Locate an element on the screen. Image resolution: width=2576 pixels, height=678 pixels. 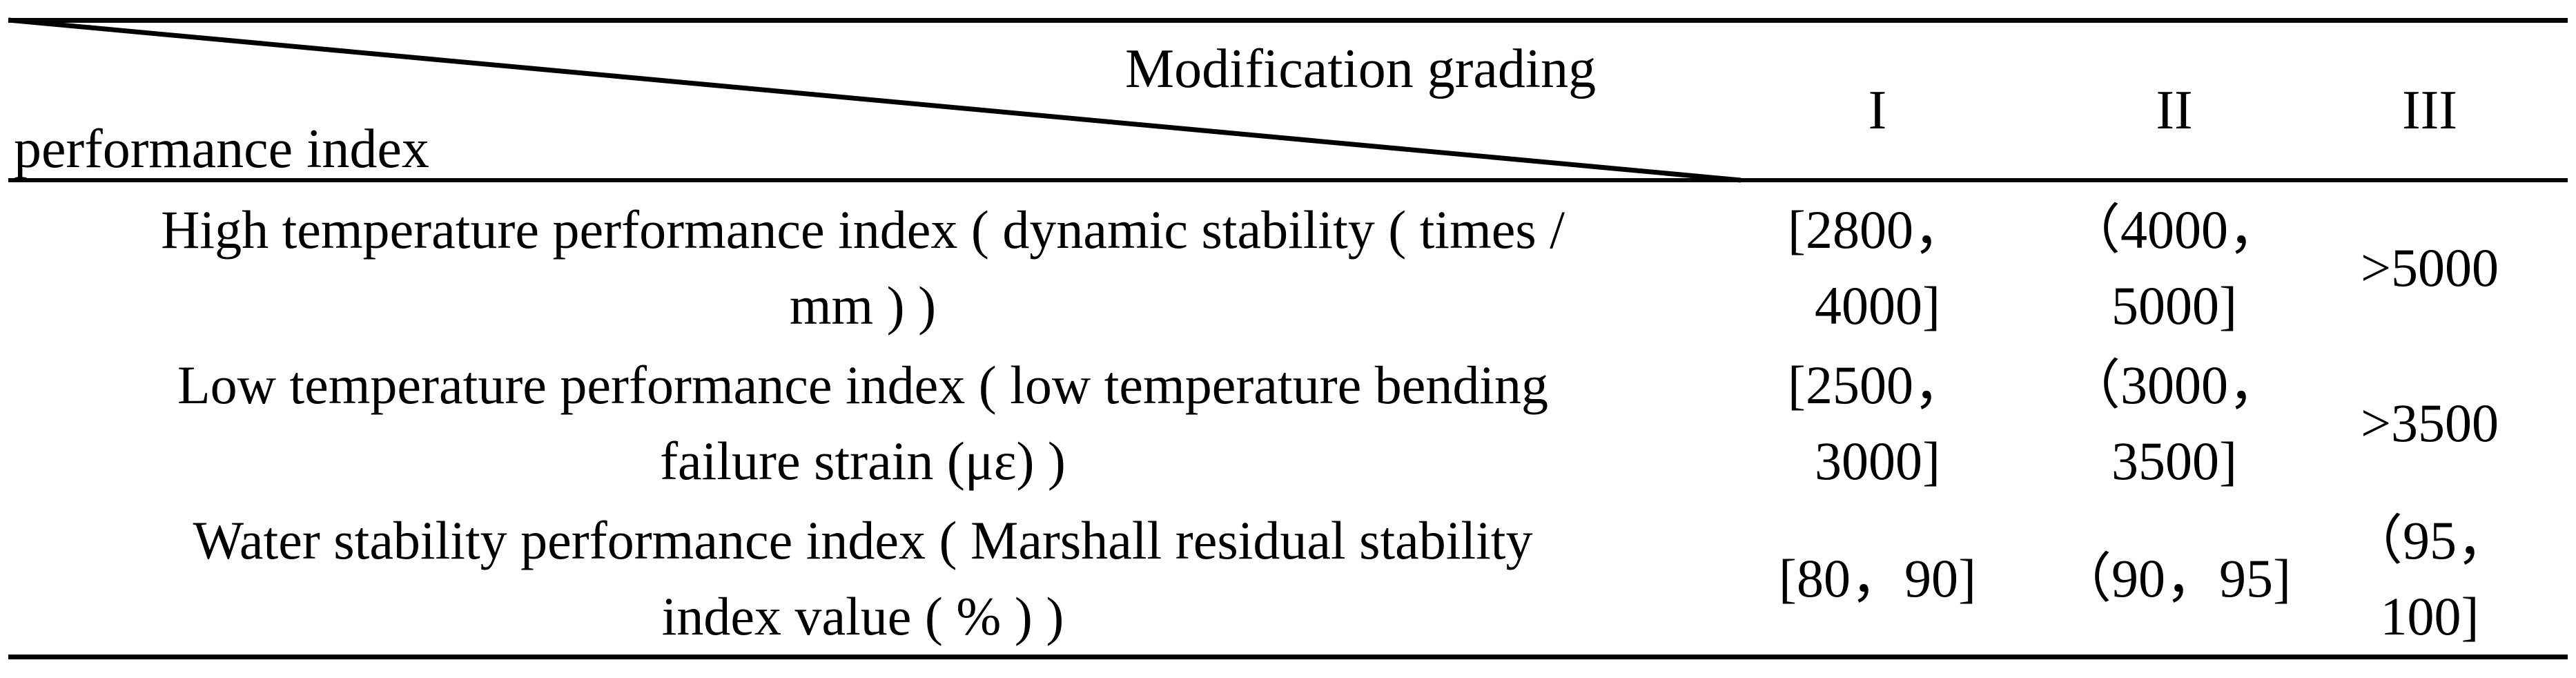
table-bottom-rule is located at coordinates (1288, 657).